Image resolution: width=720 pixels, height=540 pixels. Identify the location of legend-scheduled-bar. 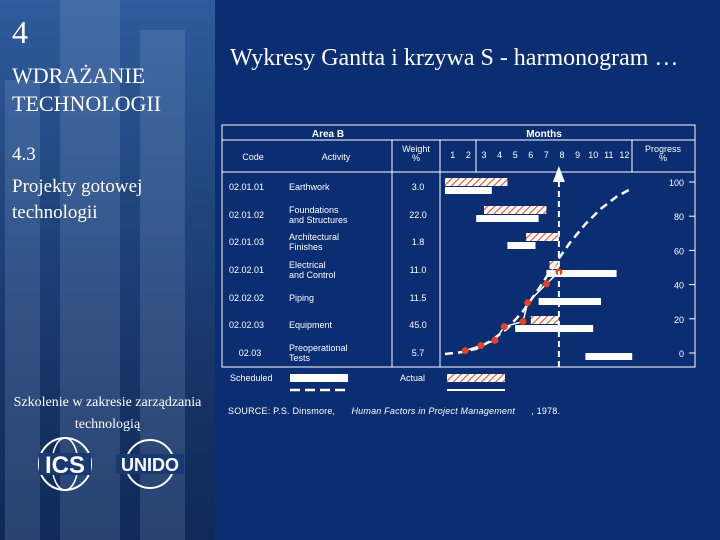
(319, 378).